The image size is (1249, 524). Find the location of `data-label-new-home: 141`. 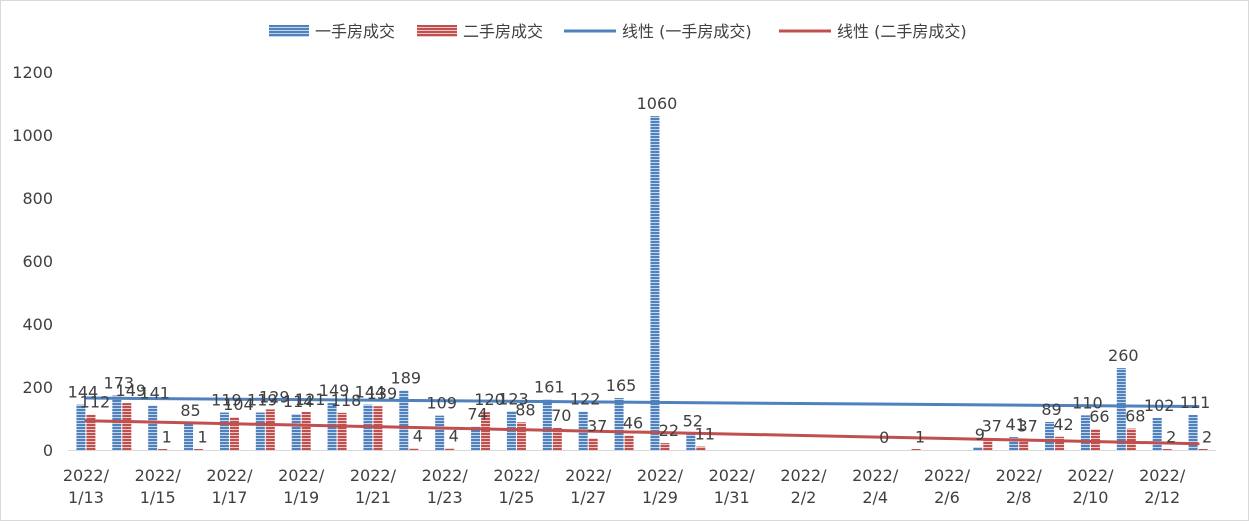

data-label-new-home: 141 is located at coordinates (154, 393).